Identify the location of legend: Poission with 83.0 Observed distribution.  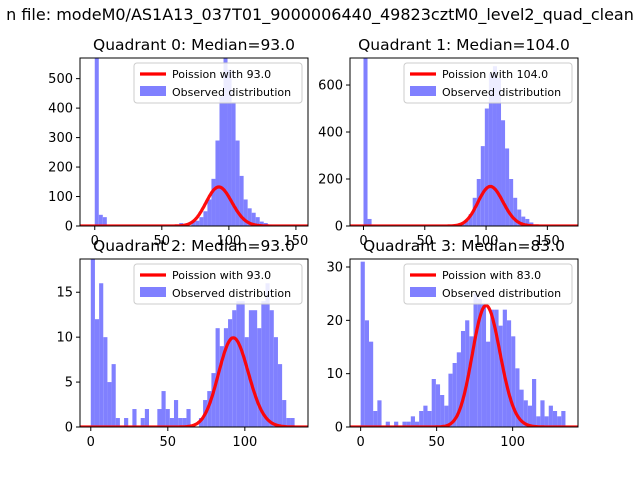
(488, 284).